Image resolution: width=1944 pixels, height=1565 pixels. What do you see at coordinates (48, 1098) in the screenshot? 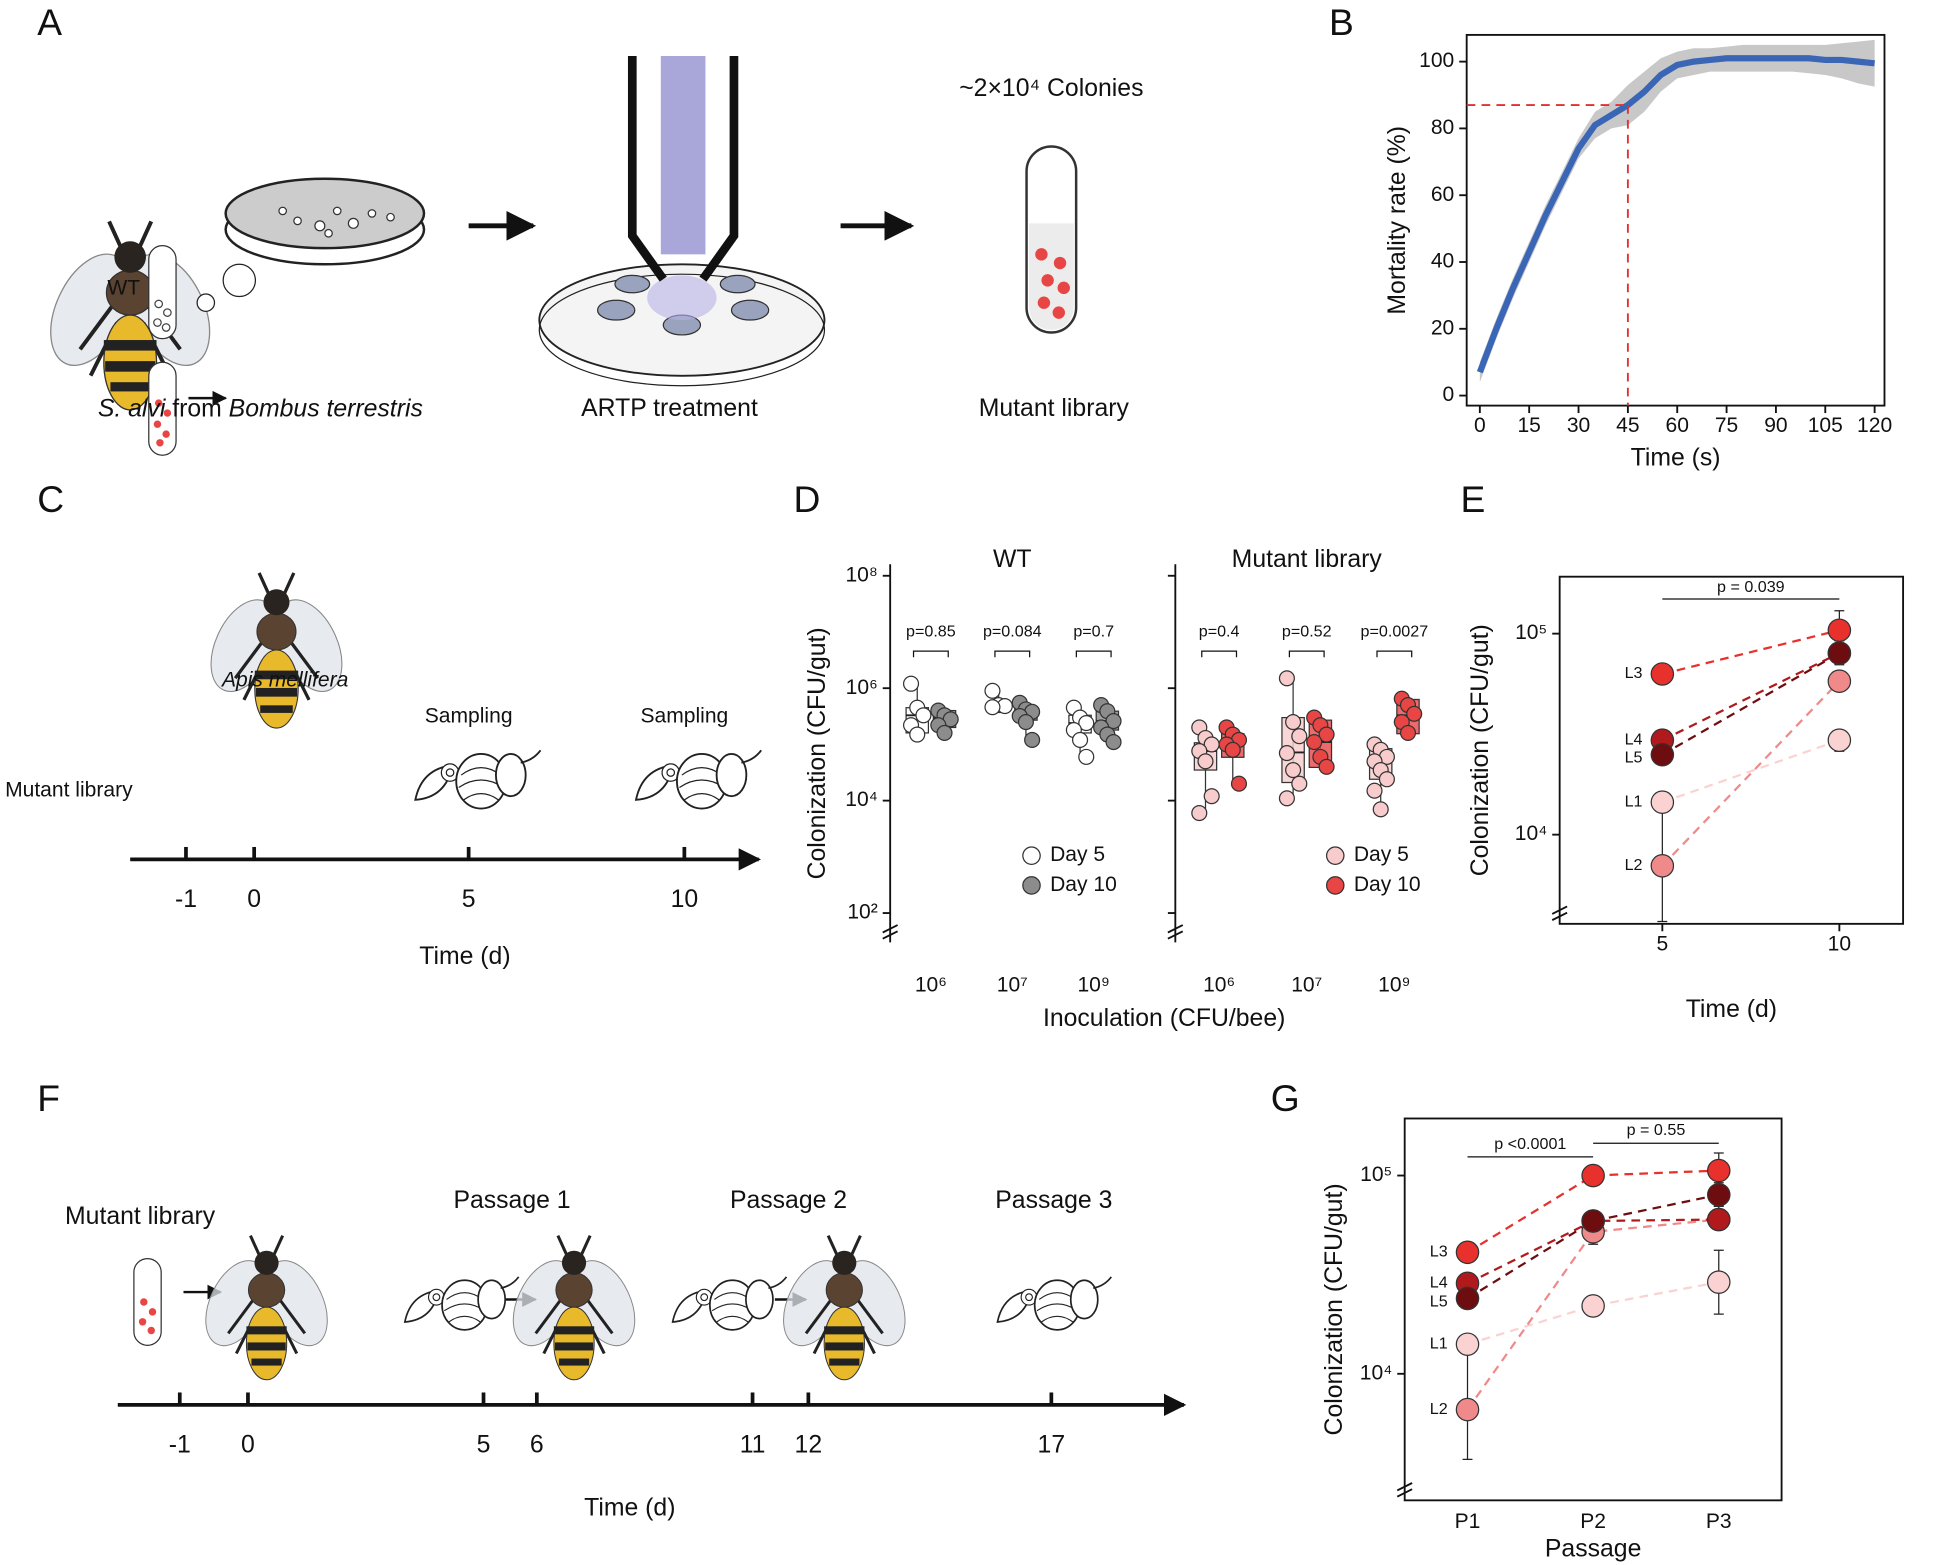
I see `panel-label: F` at bounding box center [48, 1098].